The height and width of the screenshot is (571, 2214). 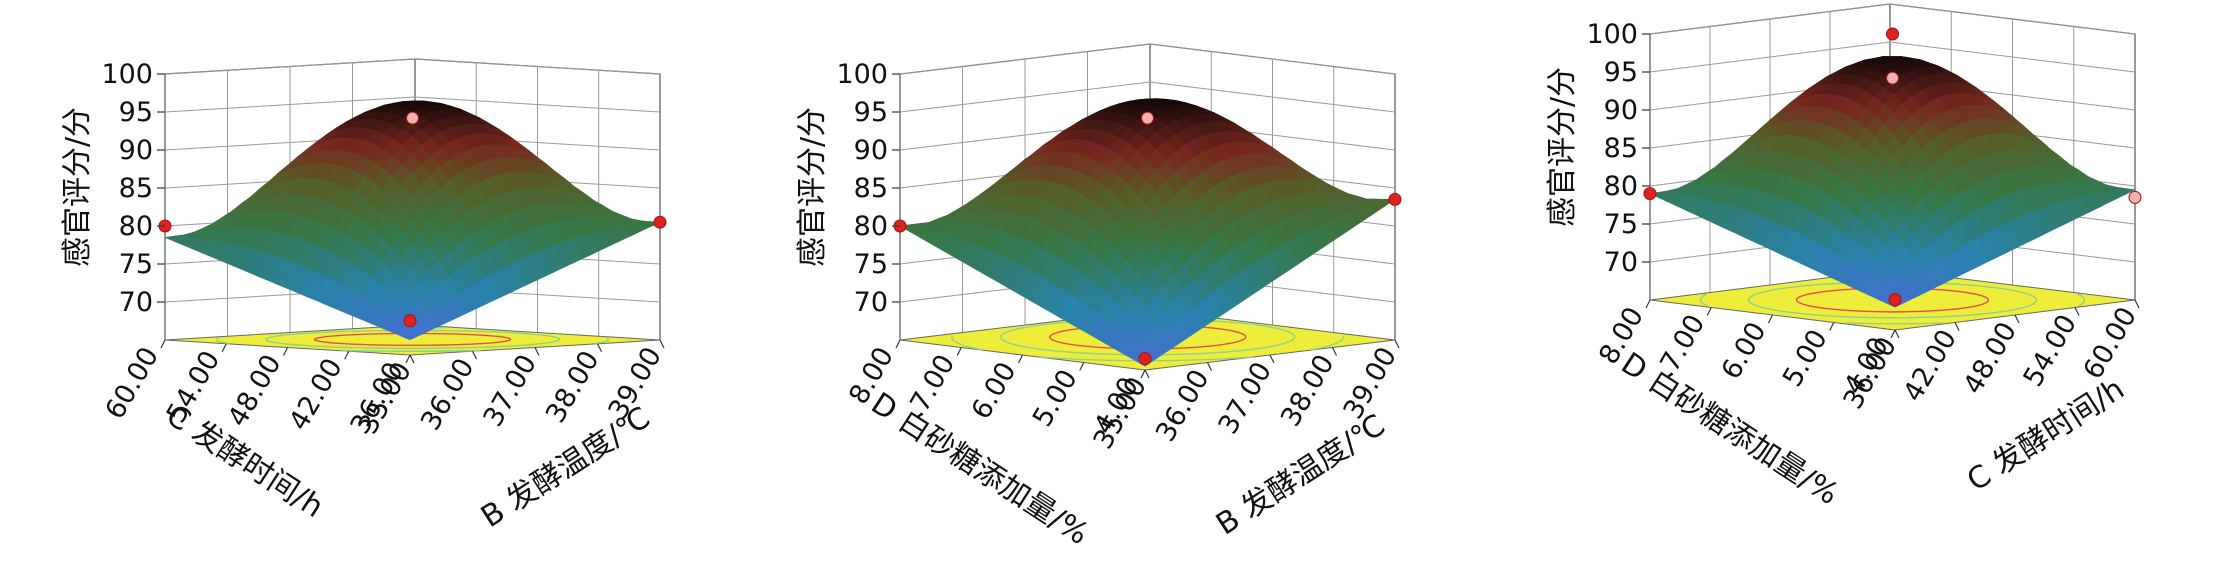 What do you see at coordinates (315, 394) in the screenshot?
I see `x-tick-label: 42.00` at bounding box center [315, 394].